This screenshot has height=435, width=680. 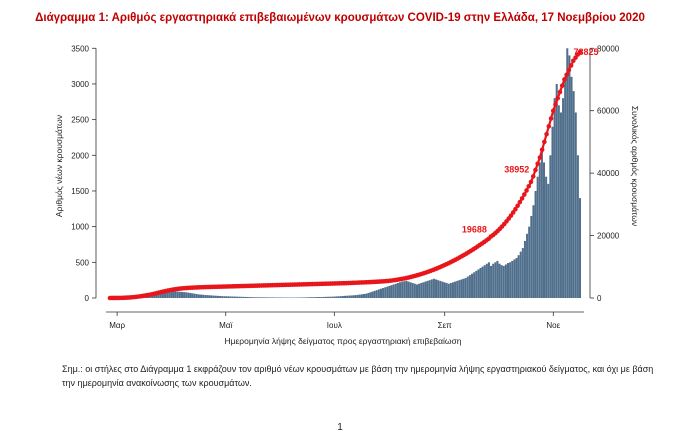 I want to click on y-tick-label: 3500, so click(x=80, y=48).